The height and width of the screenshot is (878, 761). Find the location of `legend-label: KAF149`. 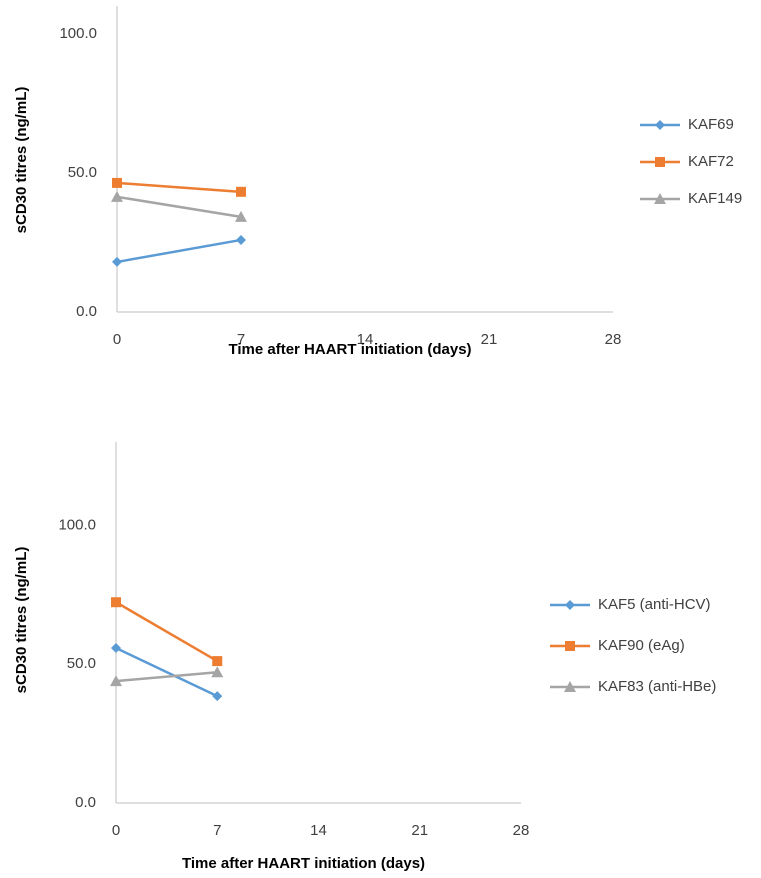

legend-label: KAF149 is located at coordinates (715, 198).